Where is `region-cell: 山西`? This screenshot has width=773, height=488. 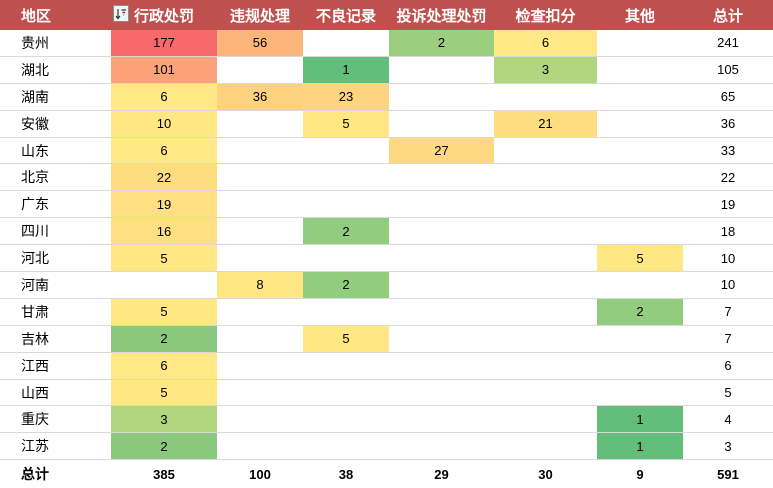 region-cell: 山西 is located at coordinates (55, 393).